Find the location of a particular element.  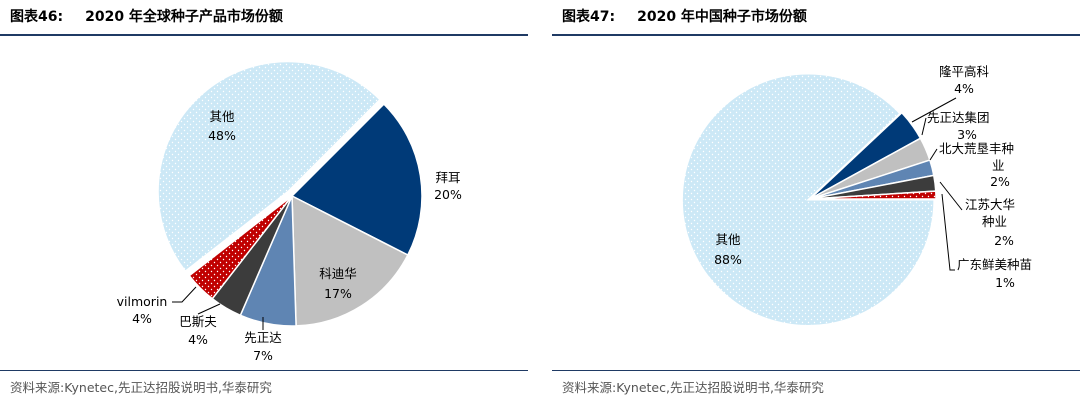

slice-label: 隆平高科 is located at coordinates (964, 71).